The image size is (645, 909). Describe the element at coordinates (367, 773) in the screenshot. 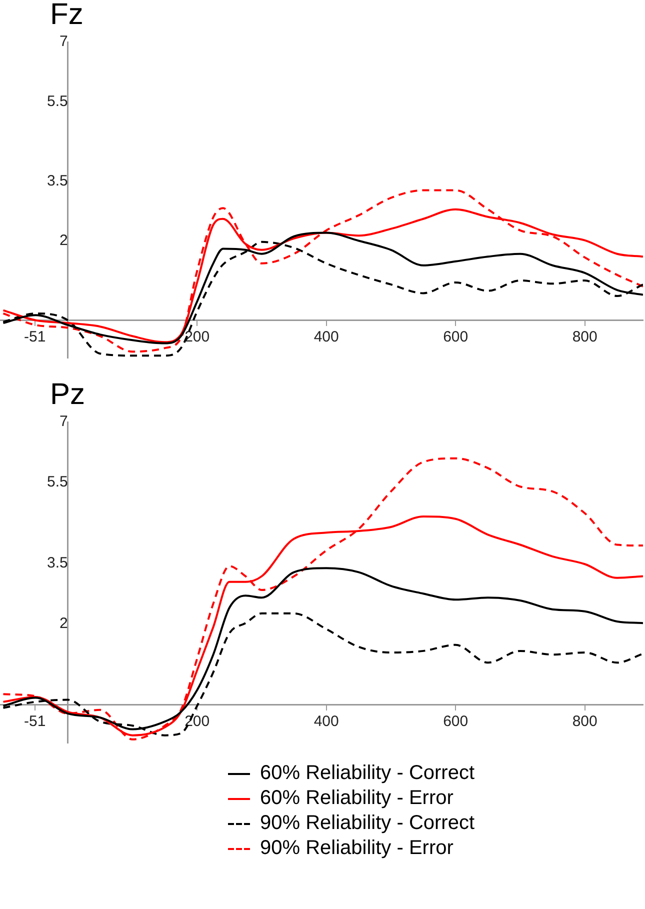

I see `legend-label: 60% Reliability - Correct` at that location.